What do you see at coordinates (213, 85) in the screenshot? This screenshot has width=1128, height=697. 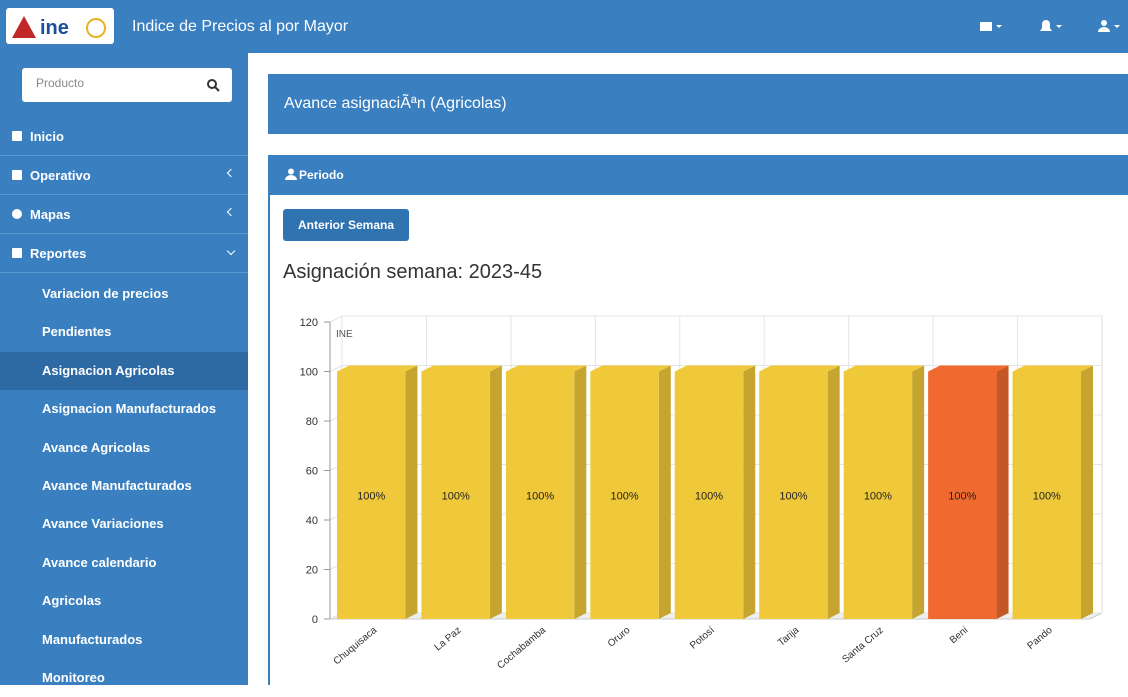 I see `search-icon` at bounding box center [213, 85].